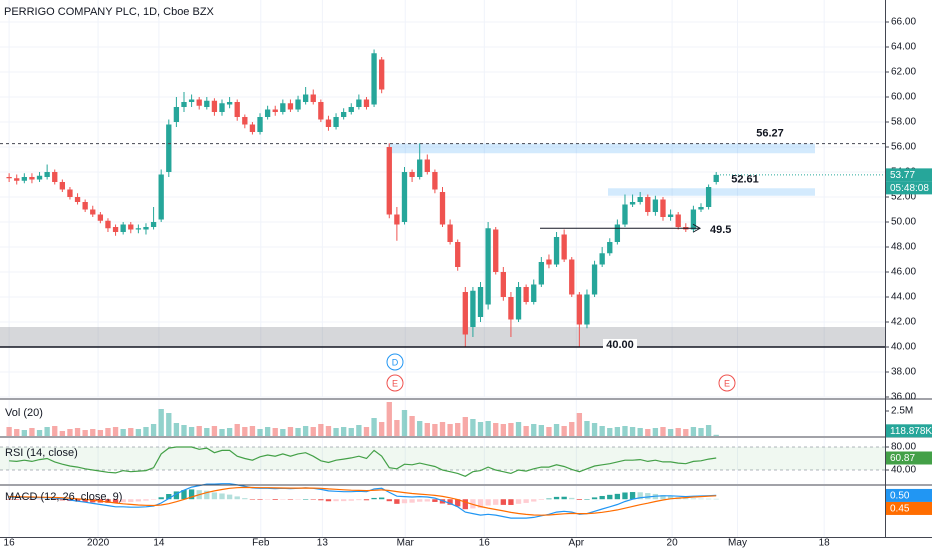 Image resolution: width=932 pixels, height=550 pixels. Describe the element at coordinates (902, 175) in the screenshot. I see `last-price-label: 53.77` at that location.